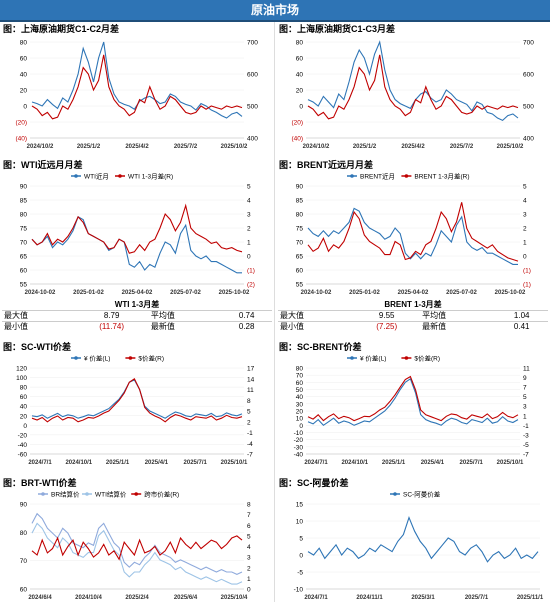  What do you see at coordinates (316, 463) in the screenshot?
I see `x-tick-label: 2024/7/1` at bounding box center [316, 463].